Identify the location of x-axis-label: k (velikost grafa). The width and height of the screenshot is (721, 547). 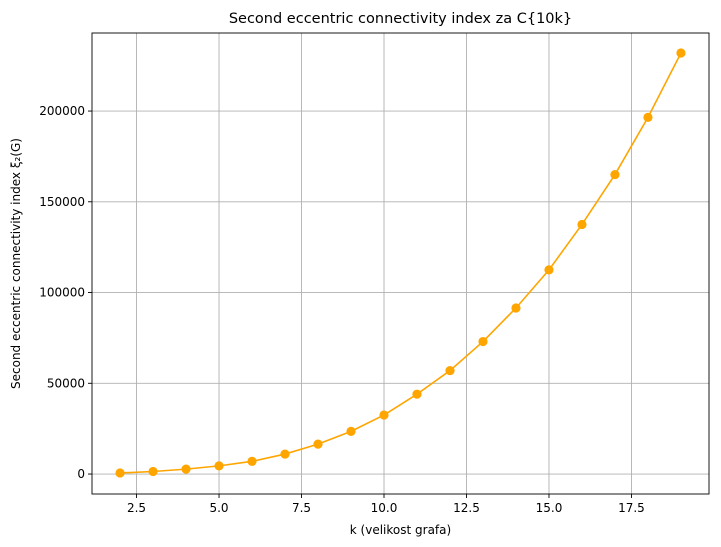
(400, 530).